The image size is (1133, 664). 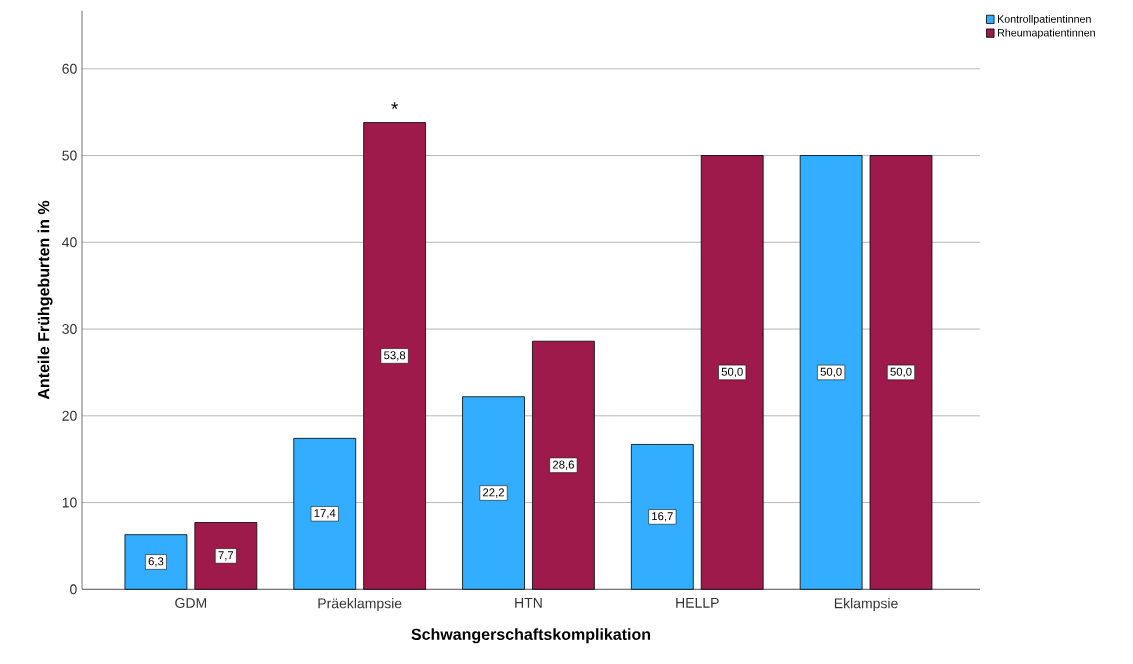 I want to click on legend-label: Rheumapatientinnen, so click(x=1046, y=33).